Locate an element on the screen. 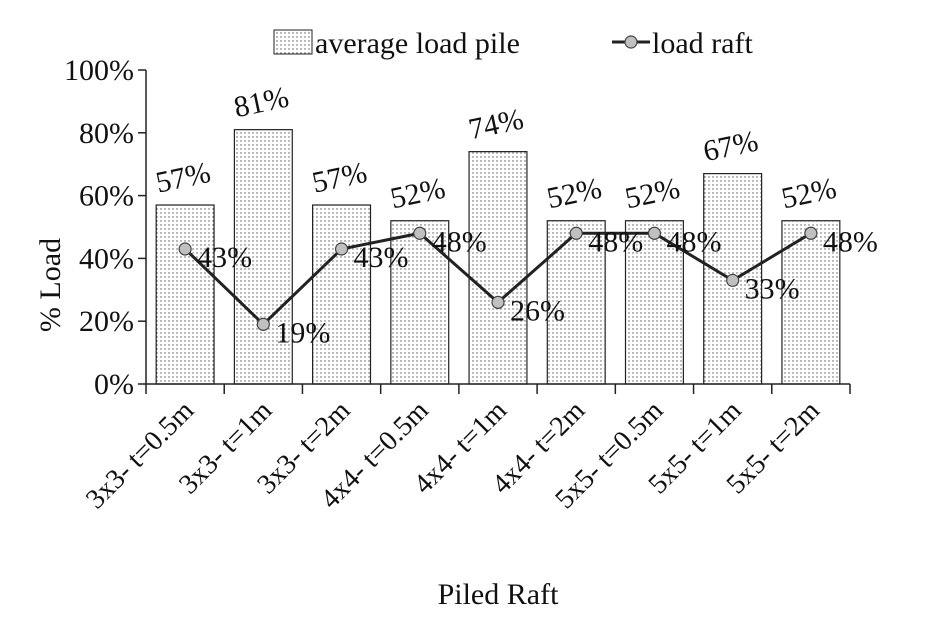 The width and height of the screenshot is (936, 626). legend-bar-swatch is located at coordinates (293, 42).